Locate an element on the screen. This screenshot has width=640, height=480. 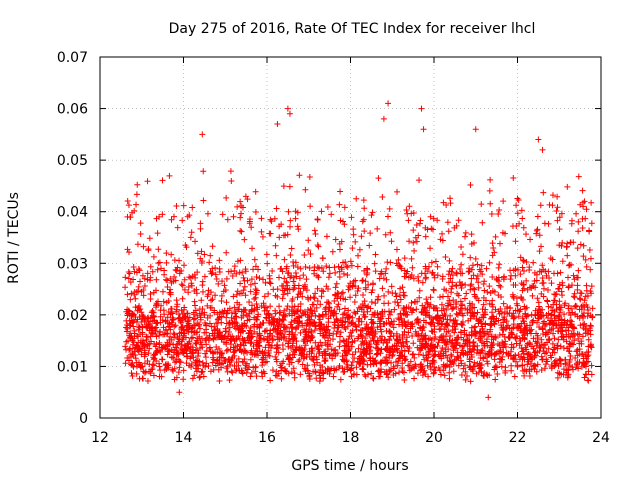
x-tick-label: 18 is located at coordinates (351, 438).